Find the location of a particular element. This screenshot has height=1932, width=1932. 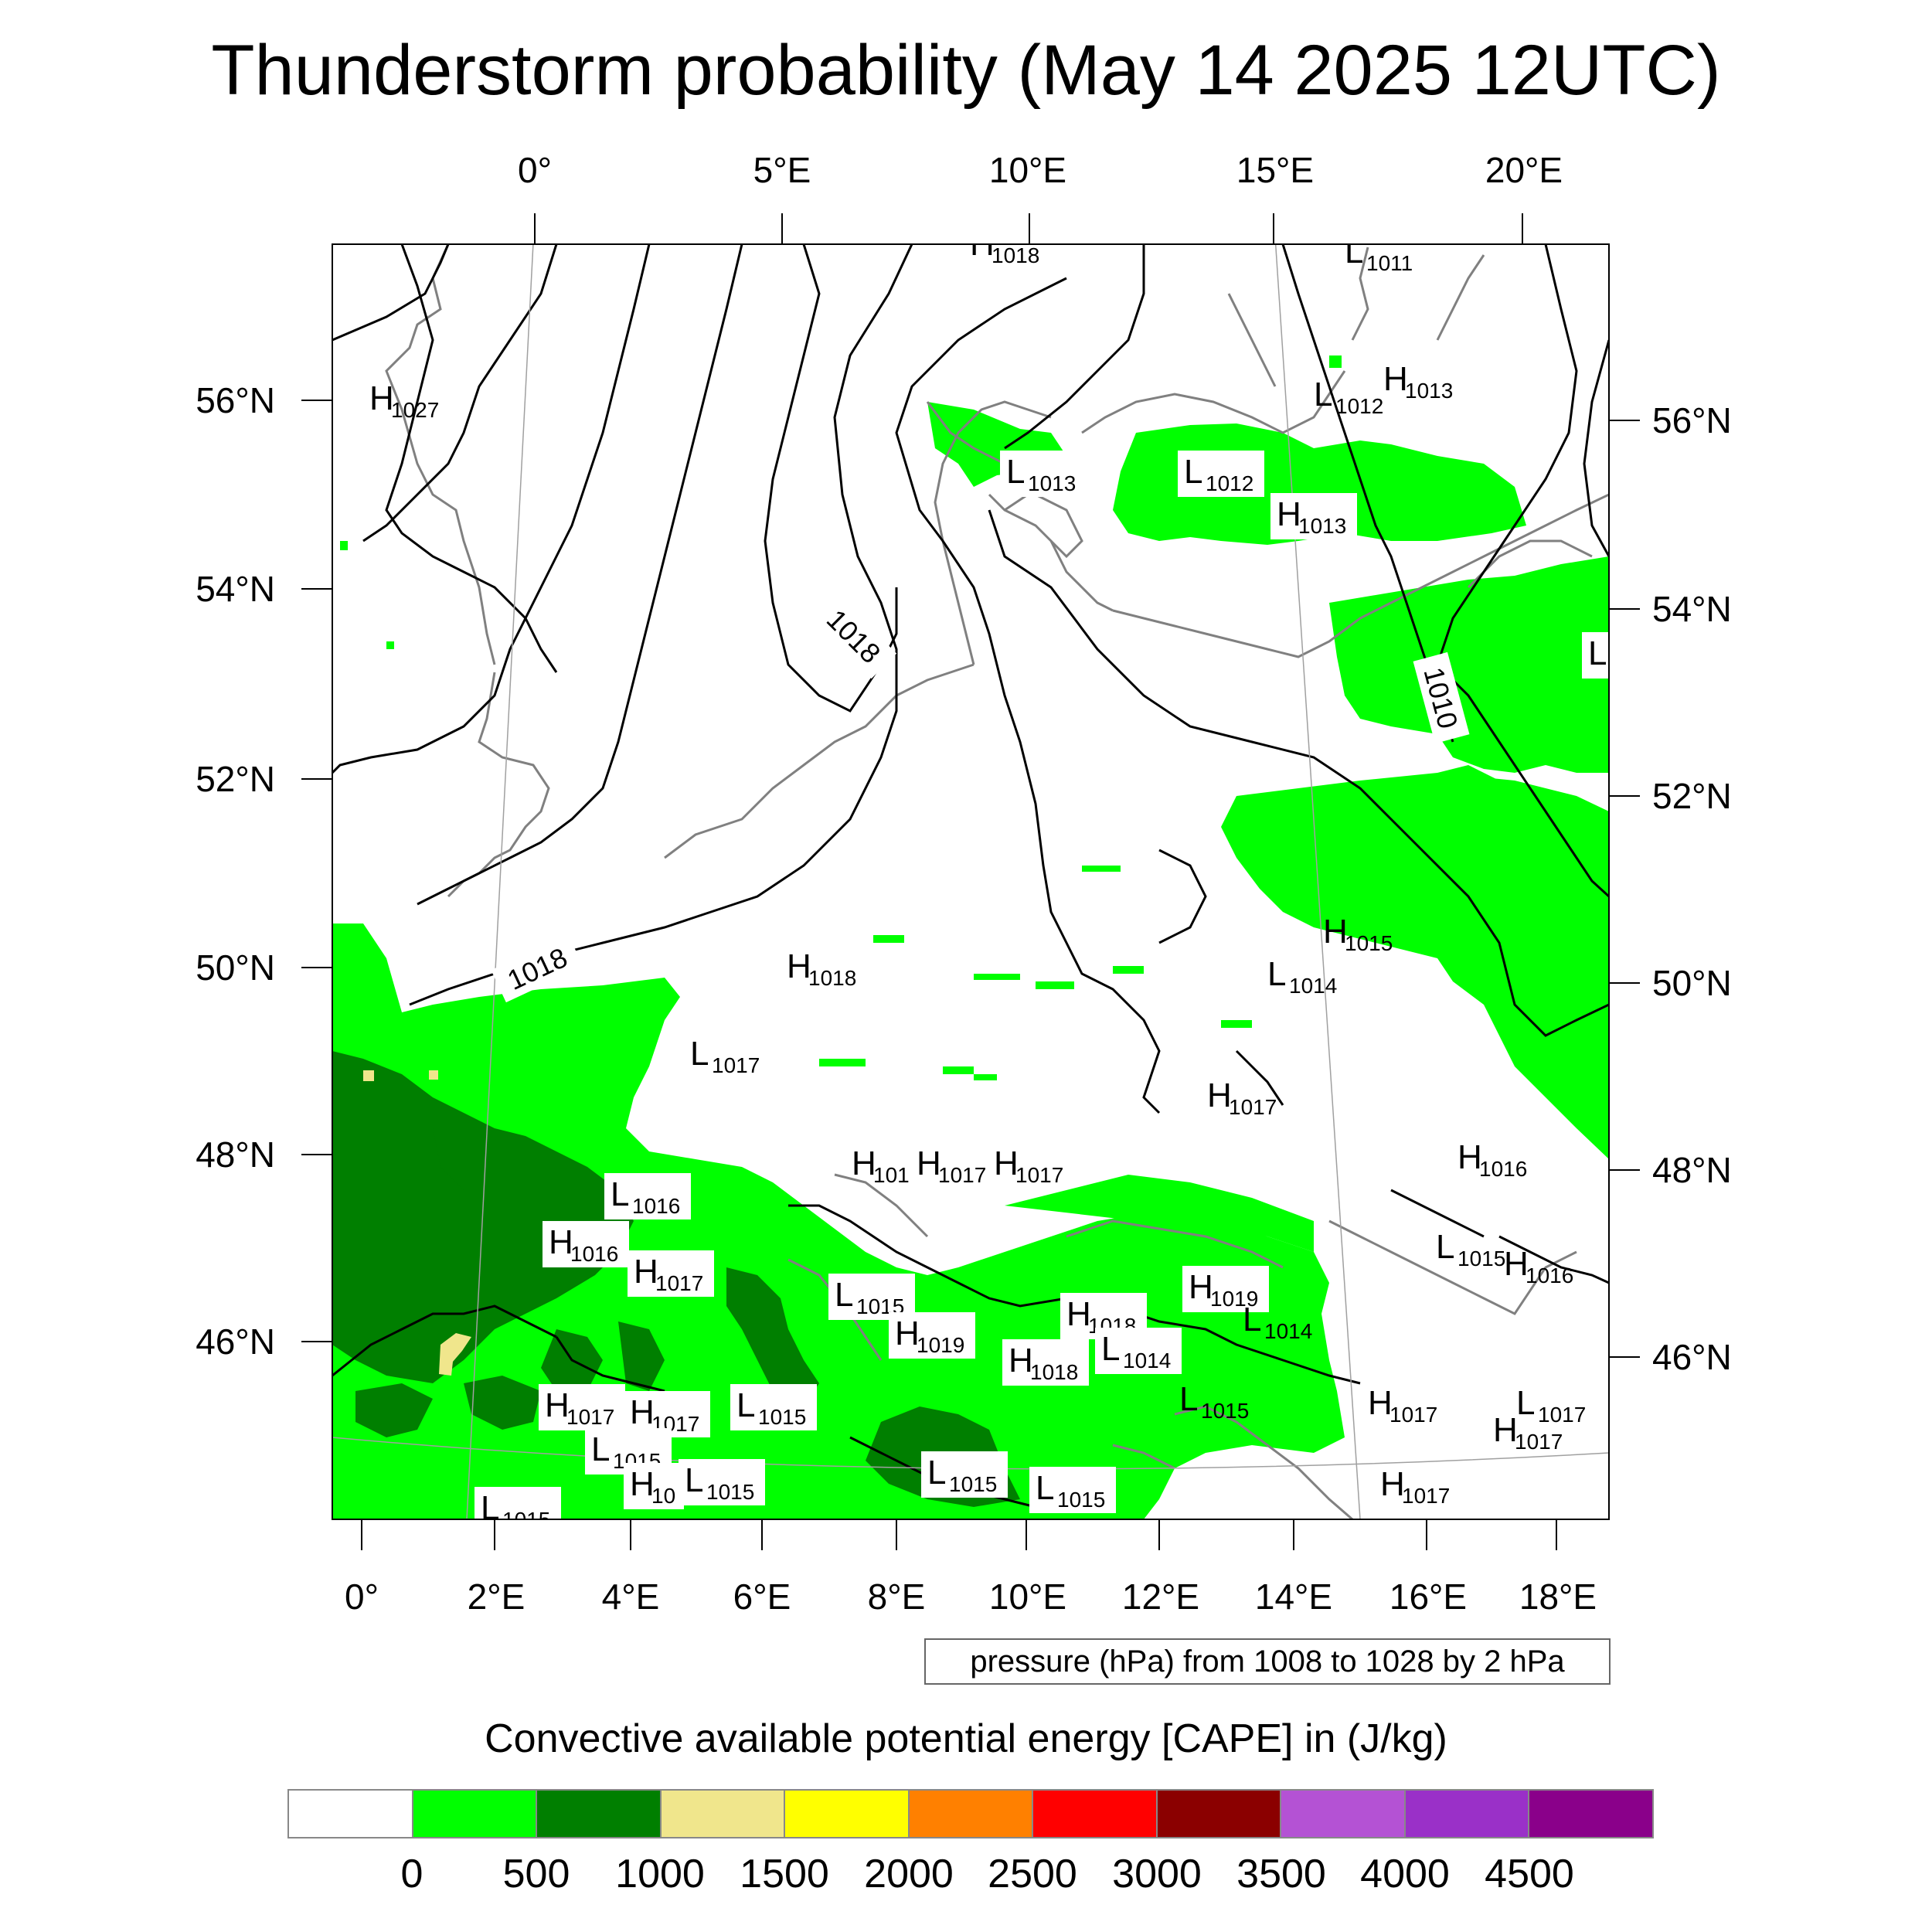

top-tick-10e: 10°E is located at coordinates (1028, 170).